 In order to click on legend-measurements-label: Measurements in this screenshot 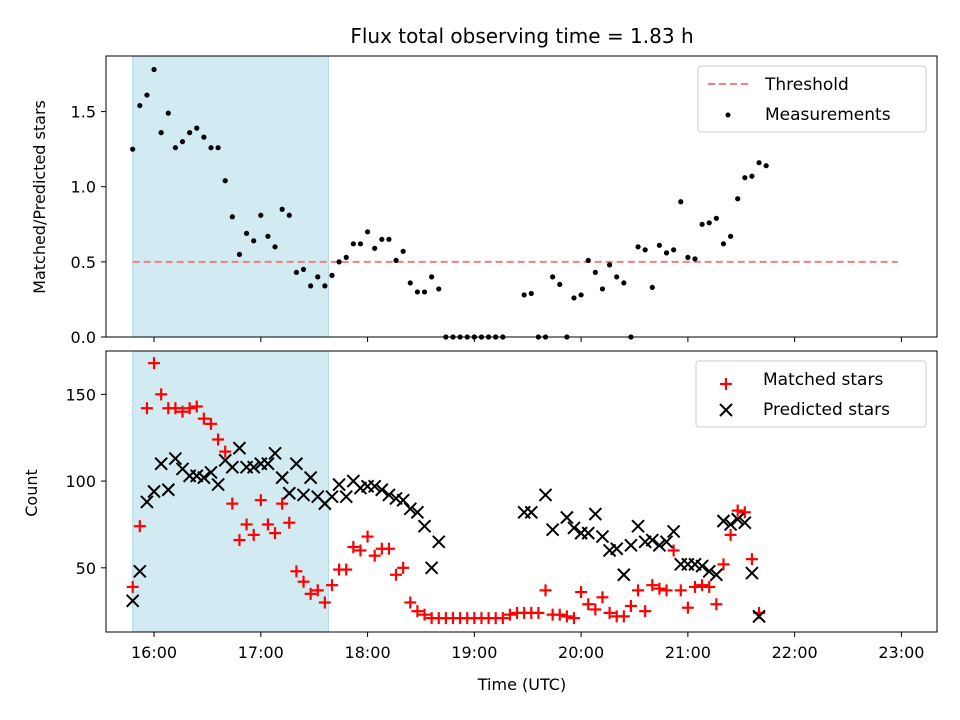, I will do `click(828, 115)`.